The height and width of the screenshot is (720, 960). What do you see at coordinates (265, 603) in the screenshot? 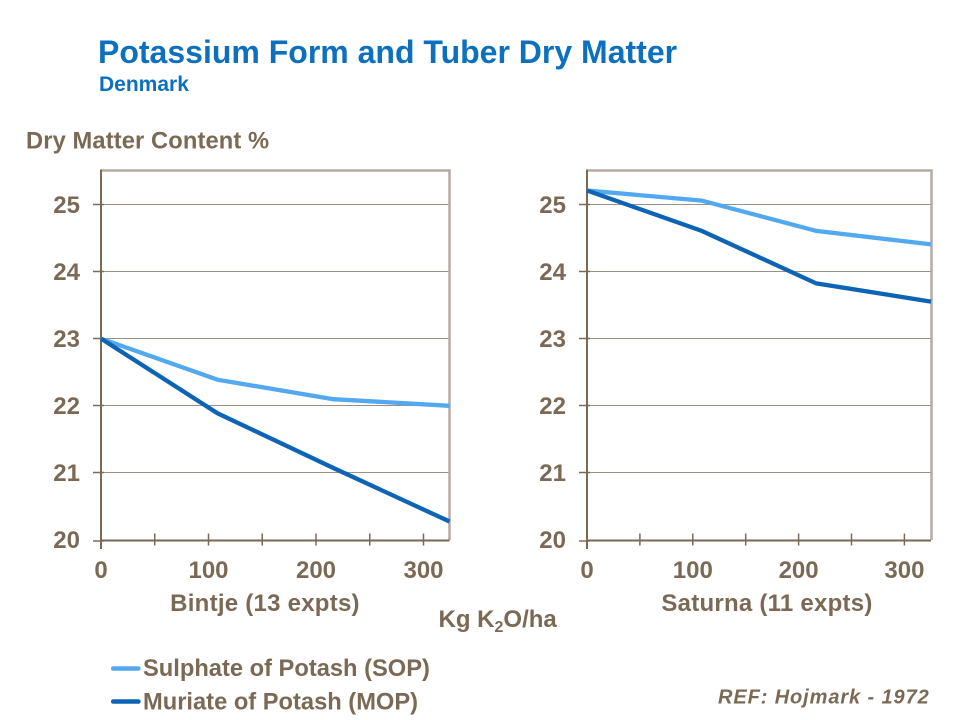
I see `svg-text: Bintje (13 expts)` at bounding box center [265, 603].